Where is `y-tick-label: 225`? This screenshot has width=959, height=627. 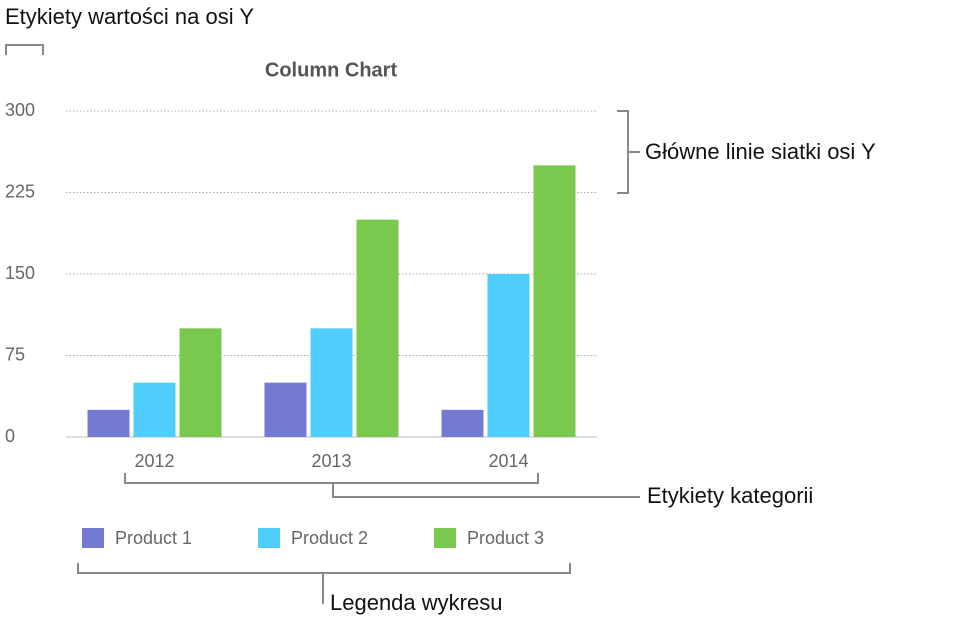
y-tick-label: 225 is located at coordinates (20, 191).